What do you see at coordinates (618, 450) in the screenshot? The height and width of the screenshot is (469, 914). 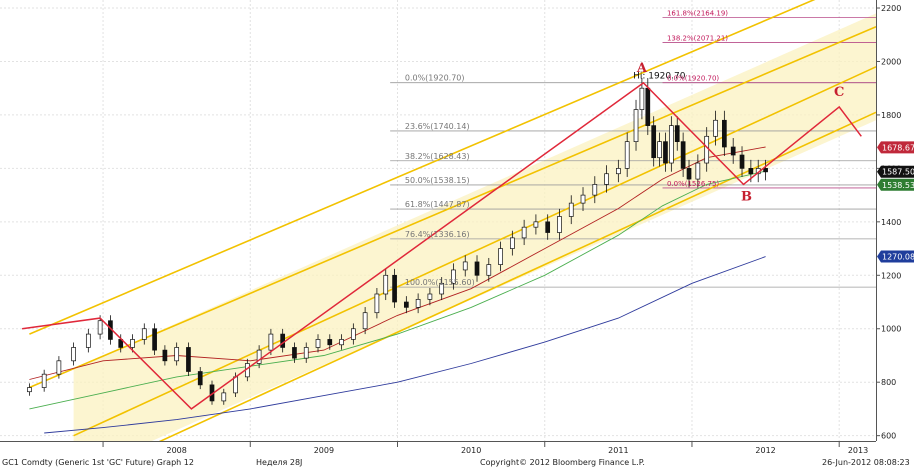 I see `x-tick-label: 2011` at bounding box center [618, 450].